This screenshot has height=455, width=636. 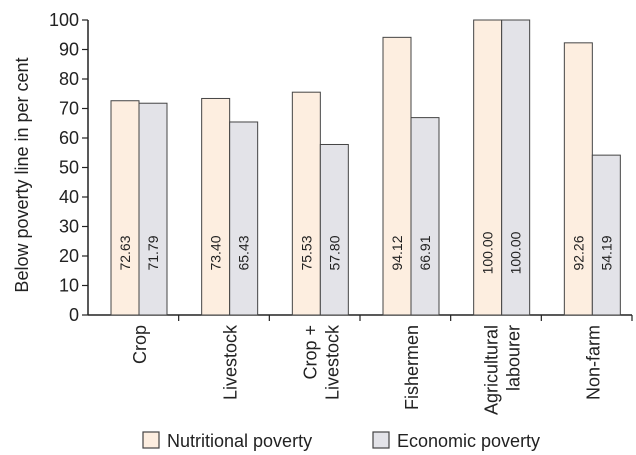 What do you see at coordinates (69, 50) in the screenshot?
I see `y-tick-label: 90` at bounding box center [69, 50].